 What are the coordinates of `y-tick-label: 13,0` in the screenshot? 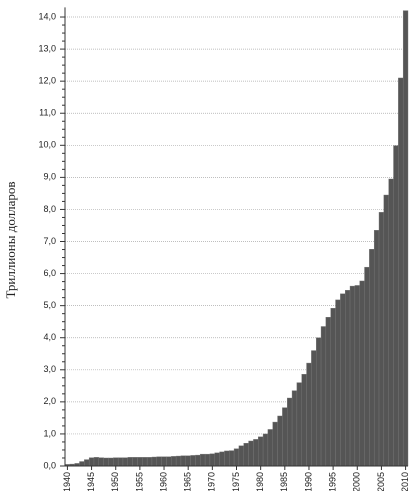 It's located at (47, 48).